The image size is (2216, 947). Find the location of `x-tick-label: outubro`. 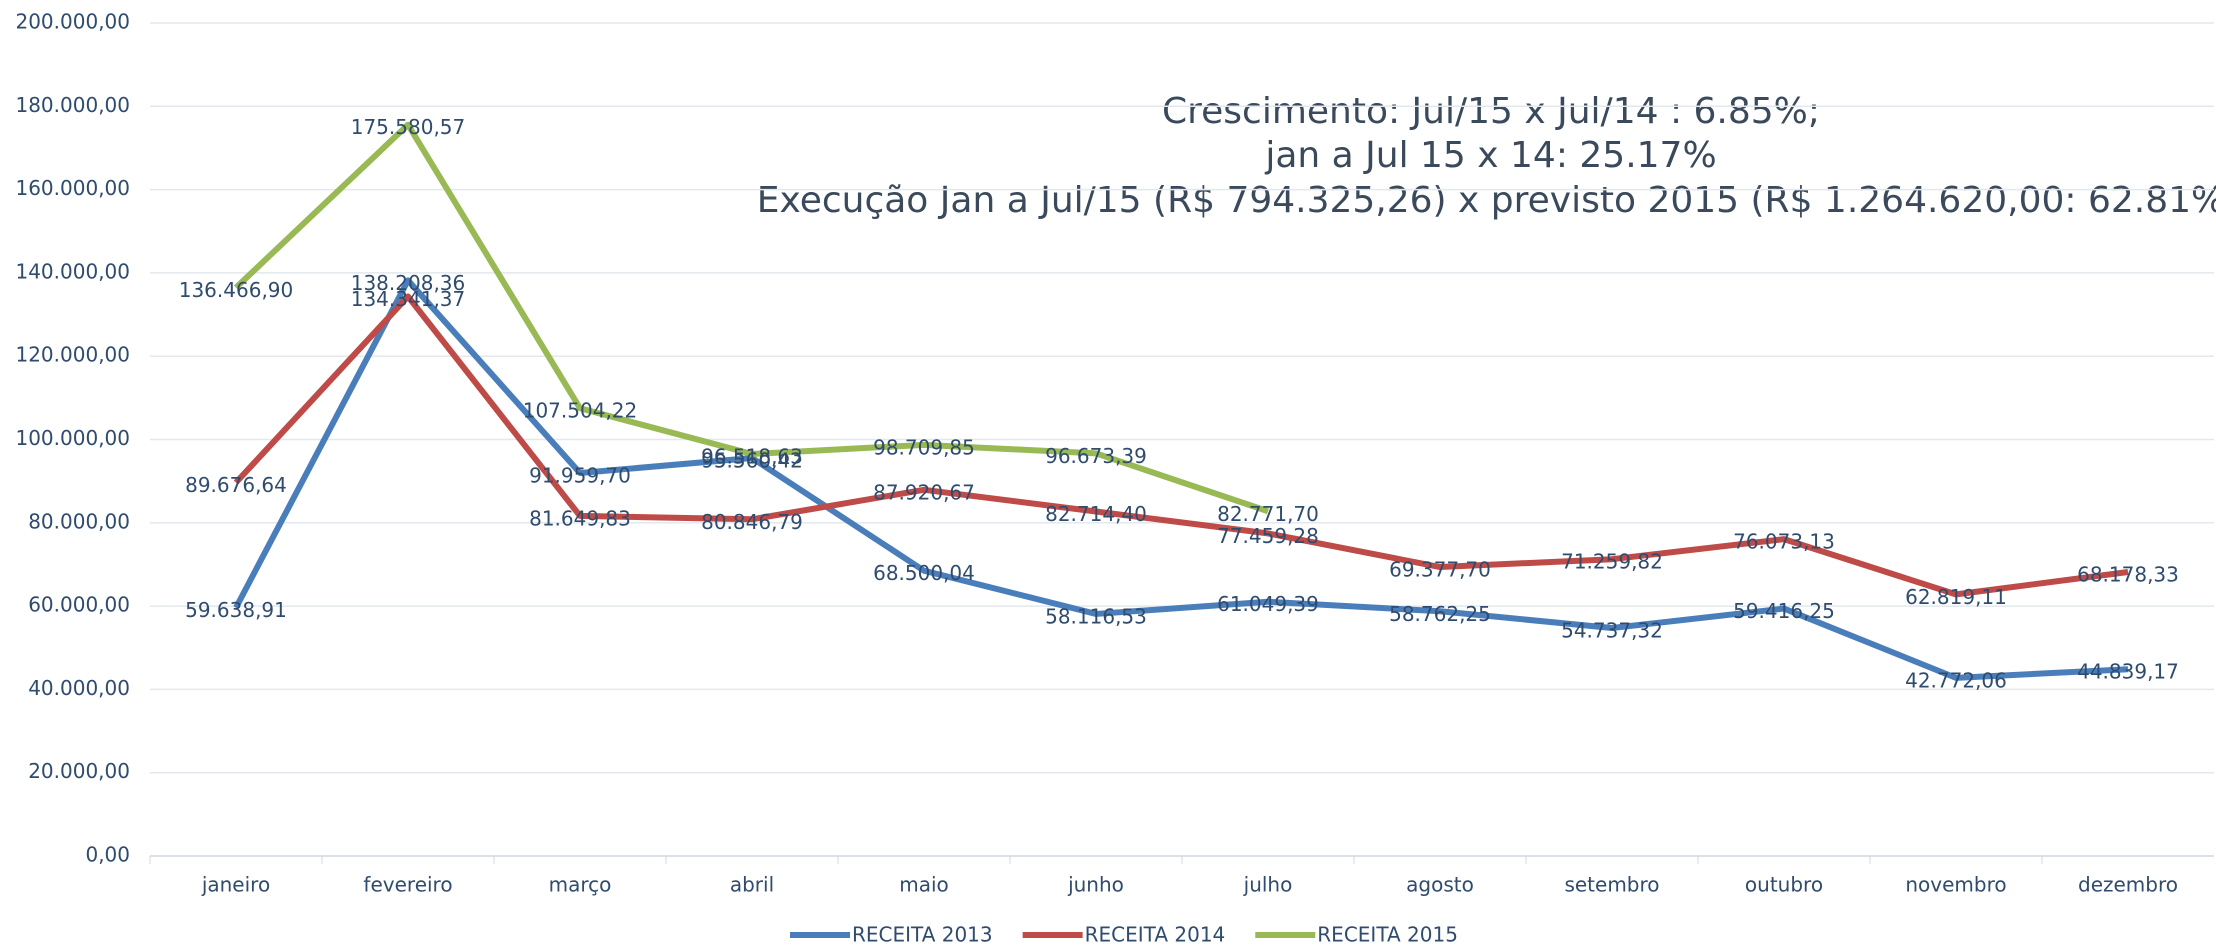

x-tick-label: outubro is located at coordinates (1784, 885).